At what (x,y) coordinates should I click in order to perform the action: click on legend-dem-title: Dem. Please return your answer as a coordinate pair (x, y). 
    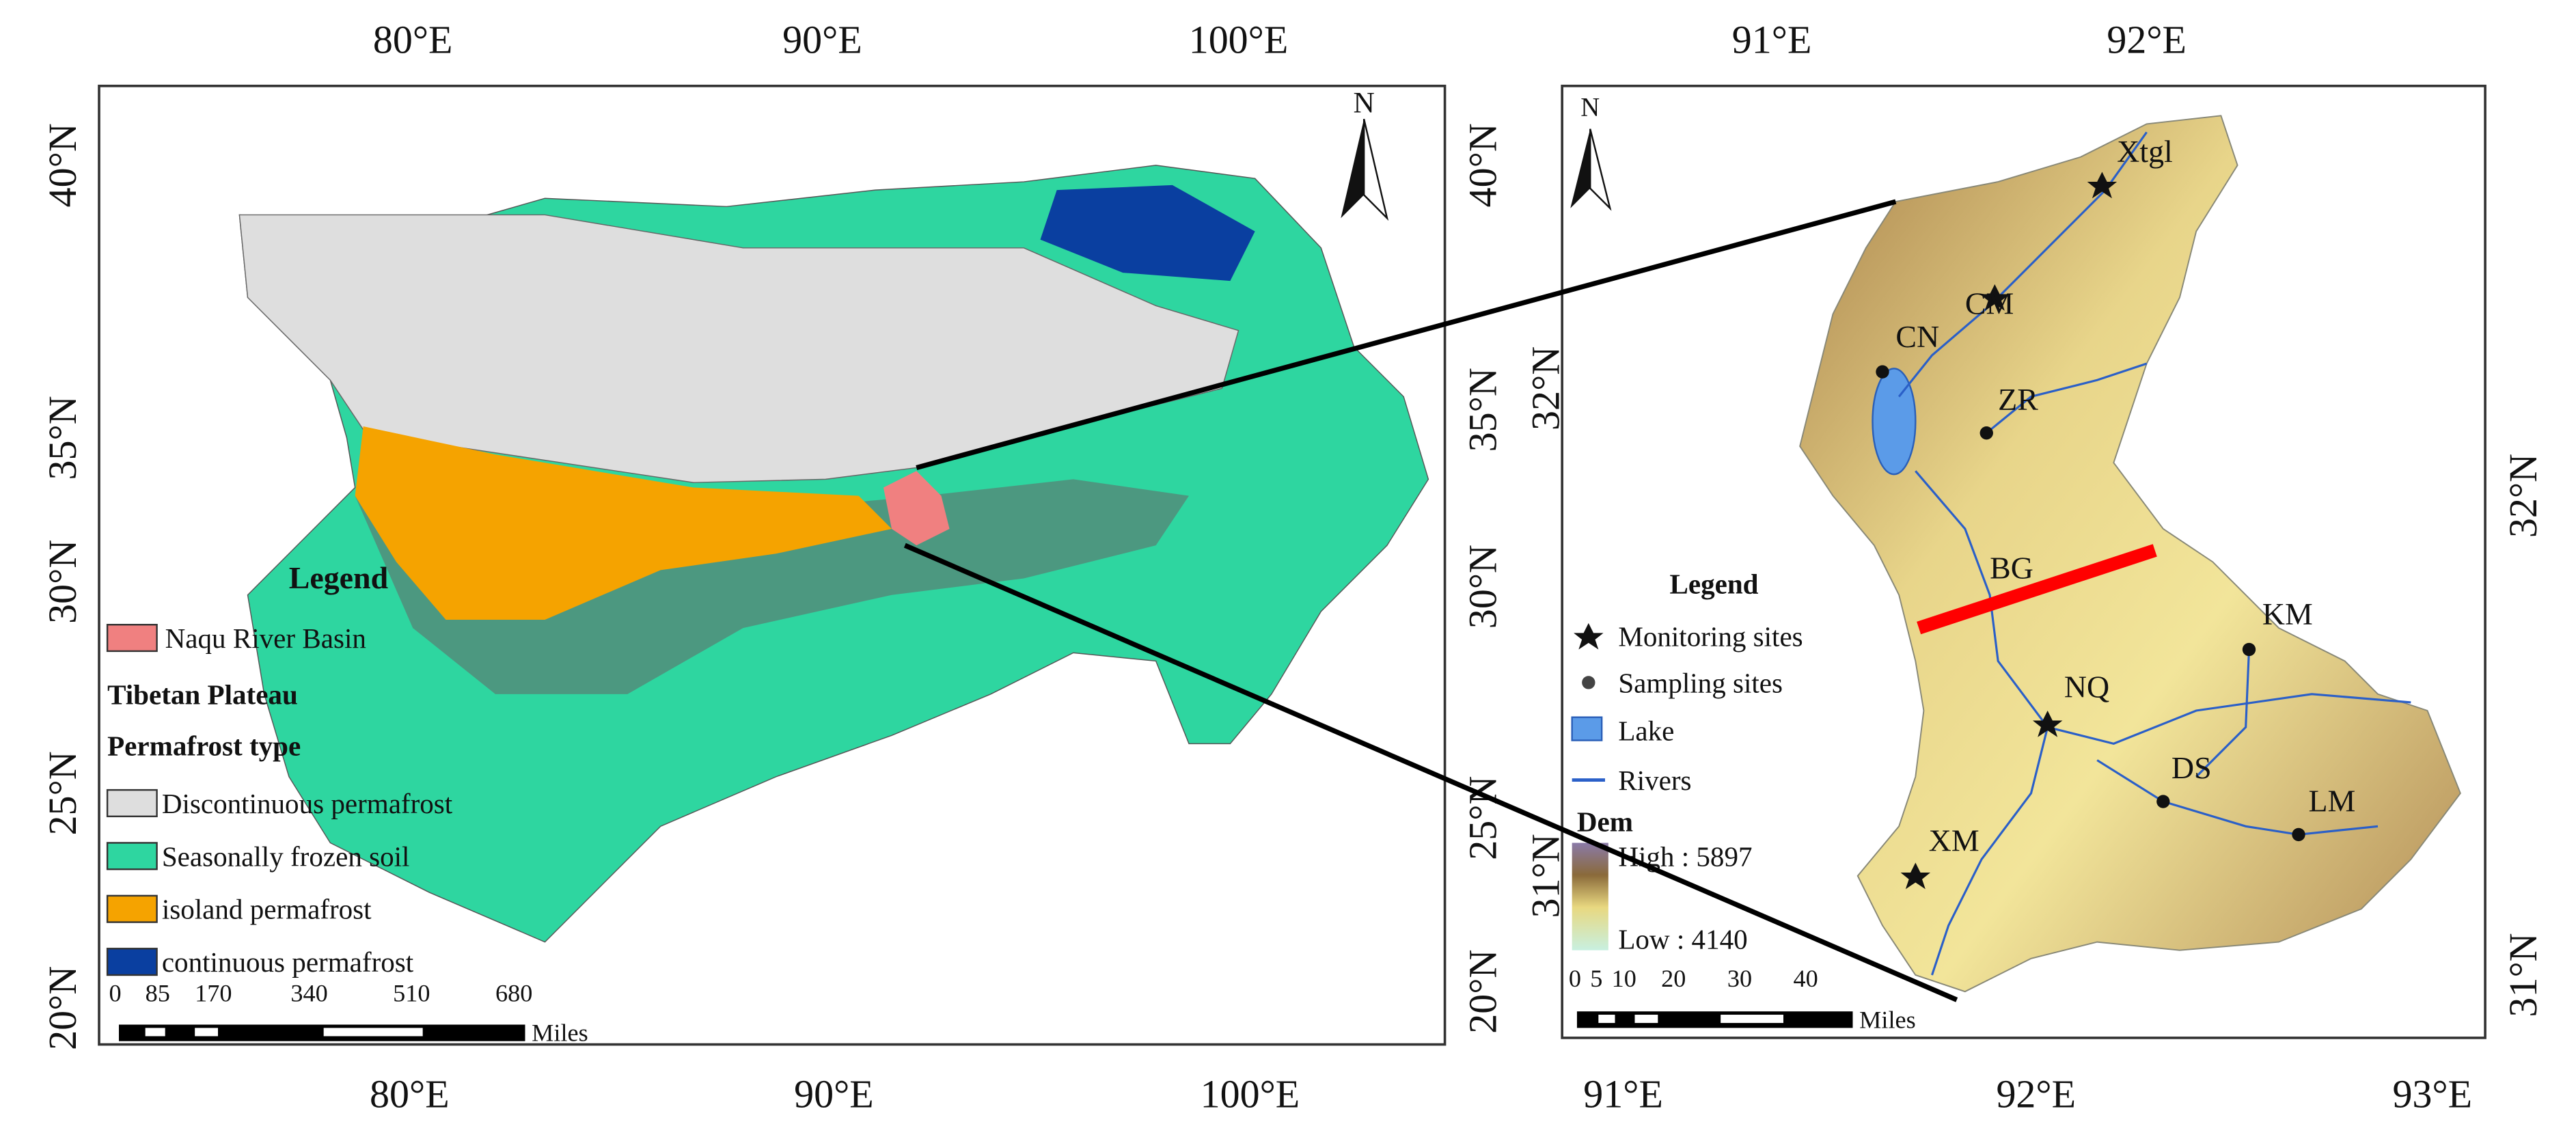
    Looking at the image, I should click on (1605, 822).